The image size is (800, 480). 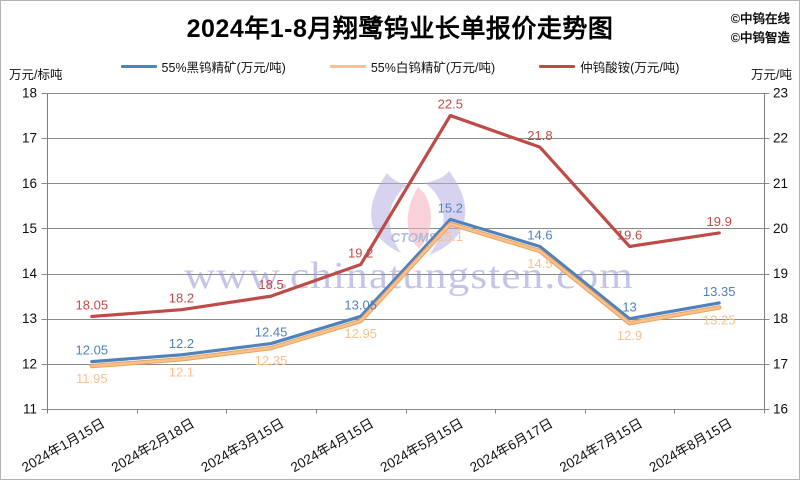 I want to click on data-label: 11.95, so click(x=92, y=378).